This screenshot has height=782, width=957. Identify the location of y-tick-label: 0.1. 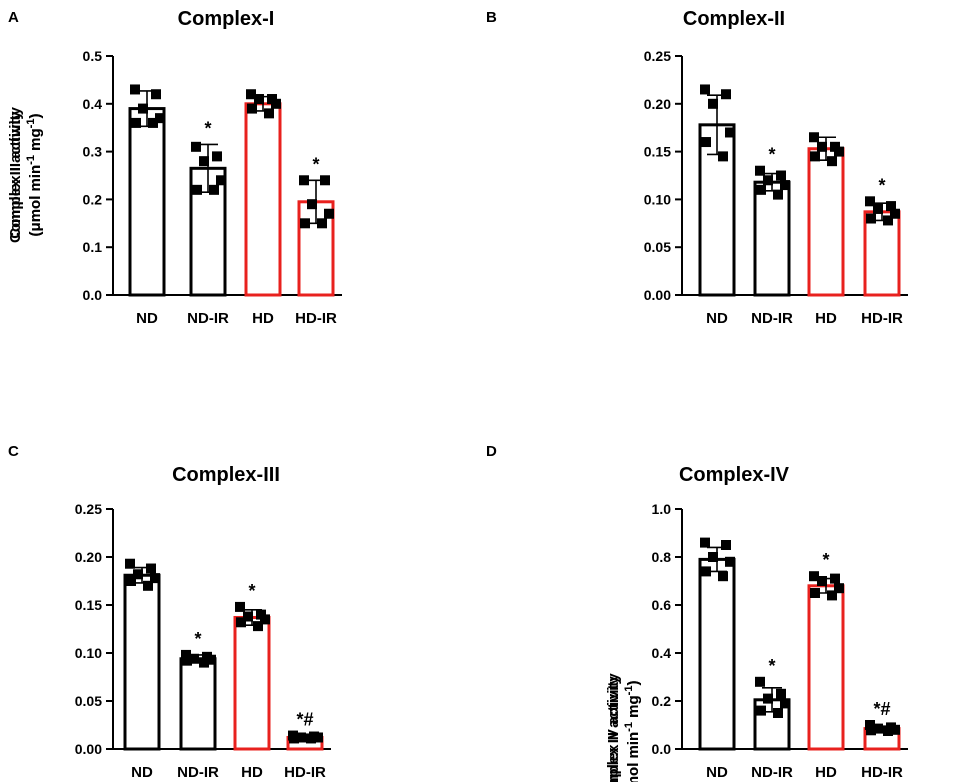
(93, 247).